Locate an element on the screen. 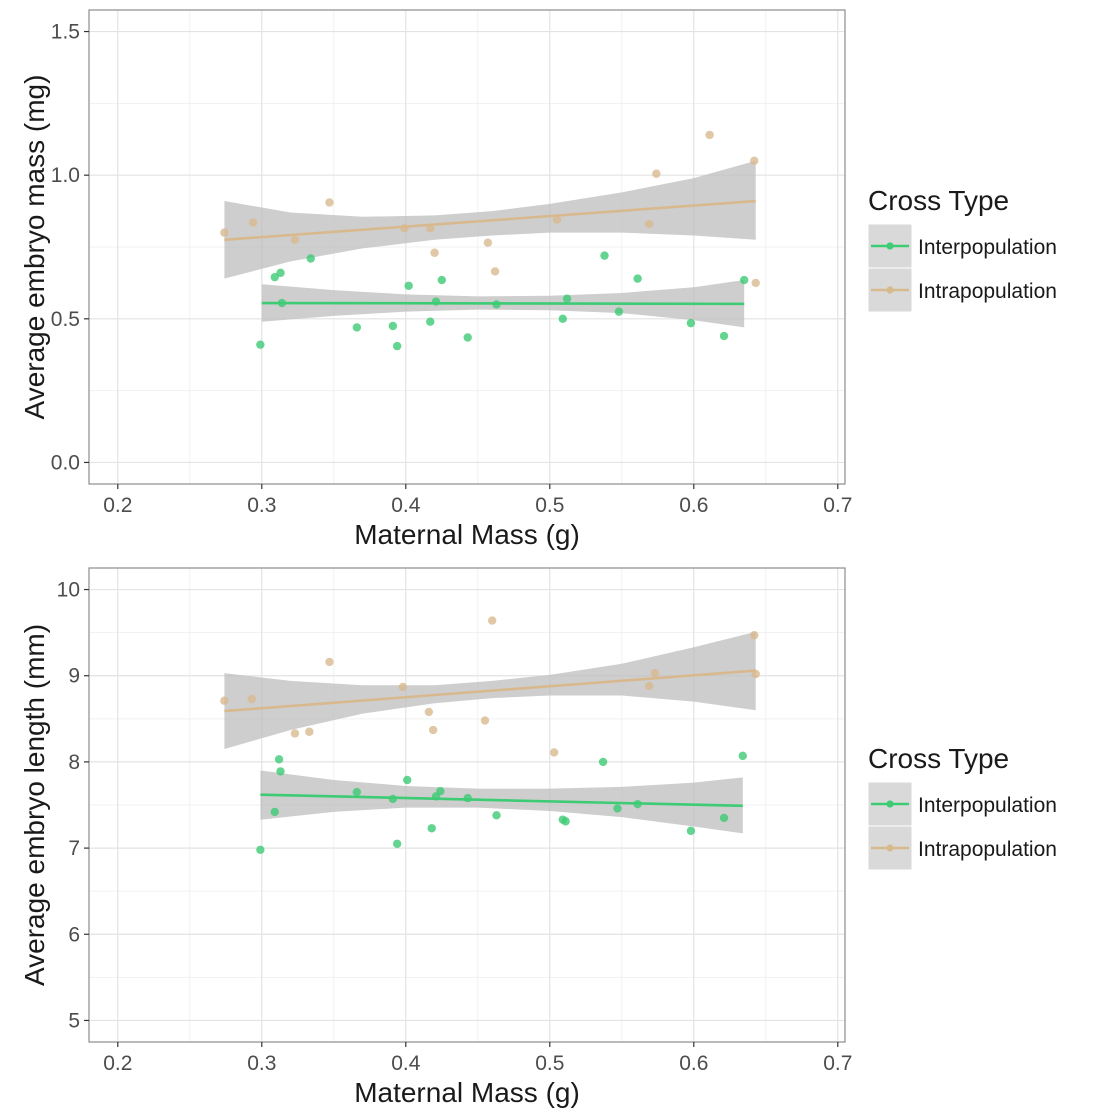 The image size is (1094, 1116). x-tick-label: 0.5 is located at coordinates (549, 1063).